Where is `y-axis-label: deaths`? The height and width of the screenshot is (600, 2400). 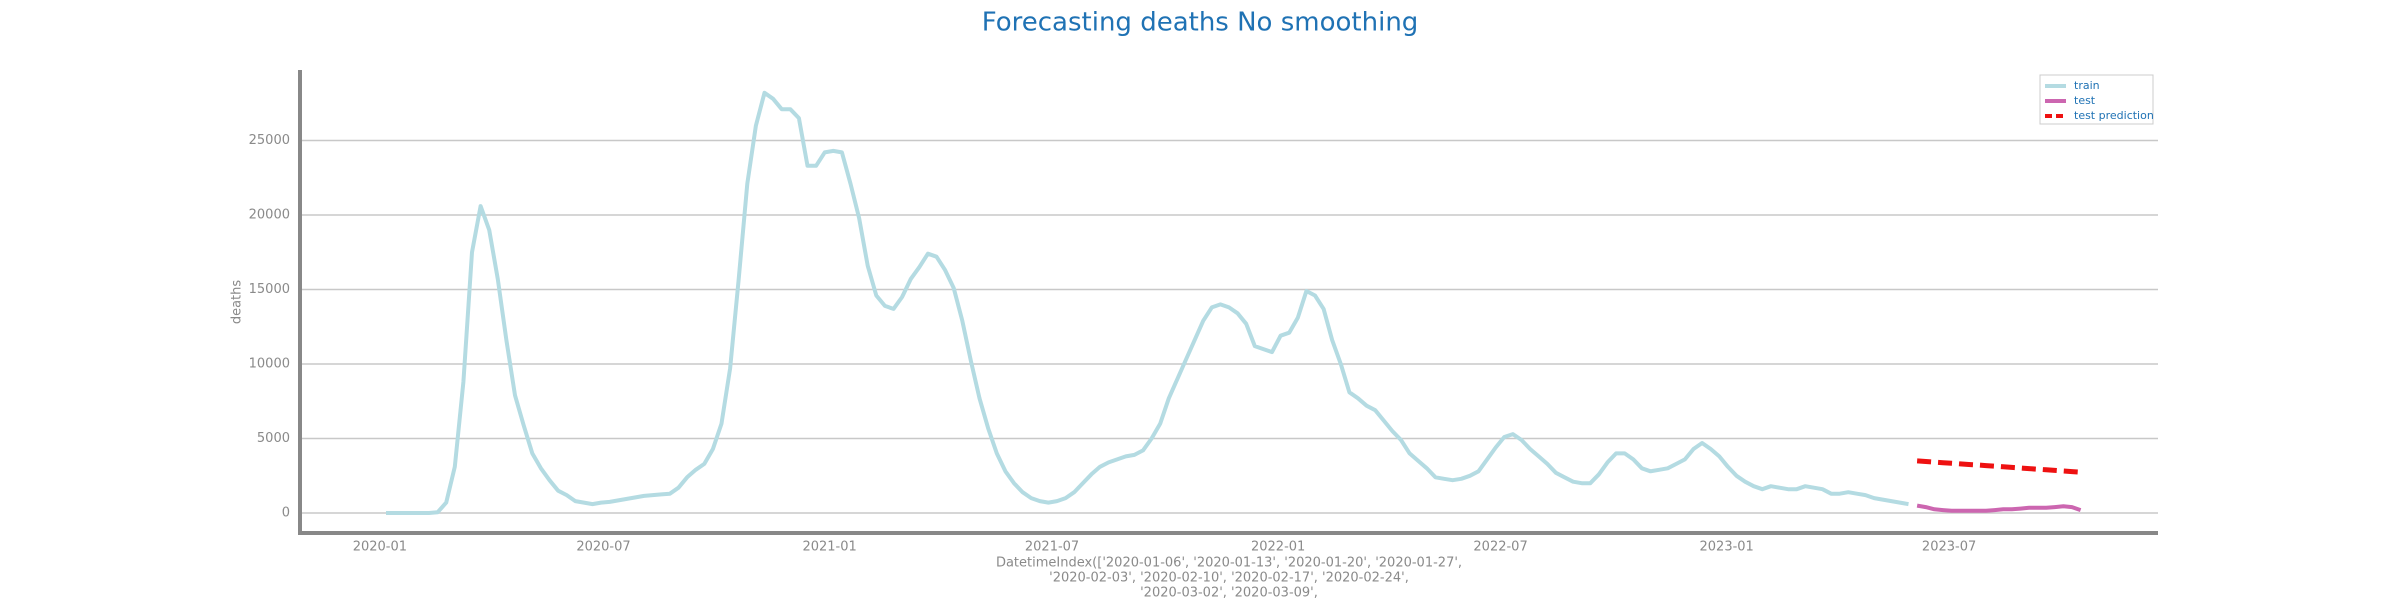 y-axis-label: deaths is located at coordinates (237, 302).